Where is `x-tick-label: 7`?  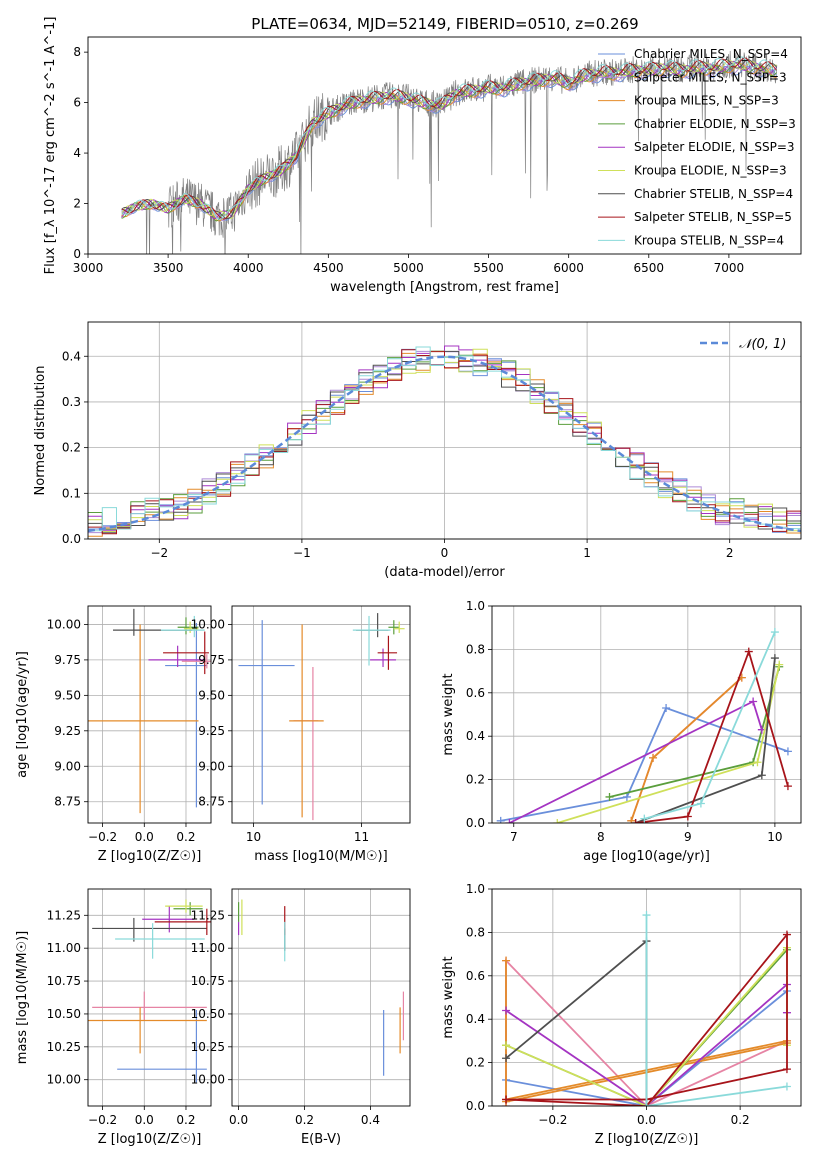
x-tick-label: 7 is located at coordinates (514, 837).